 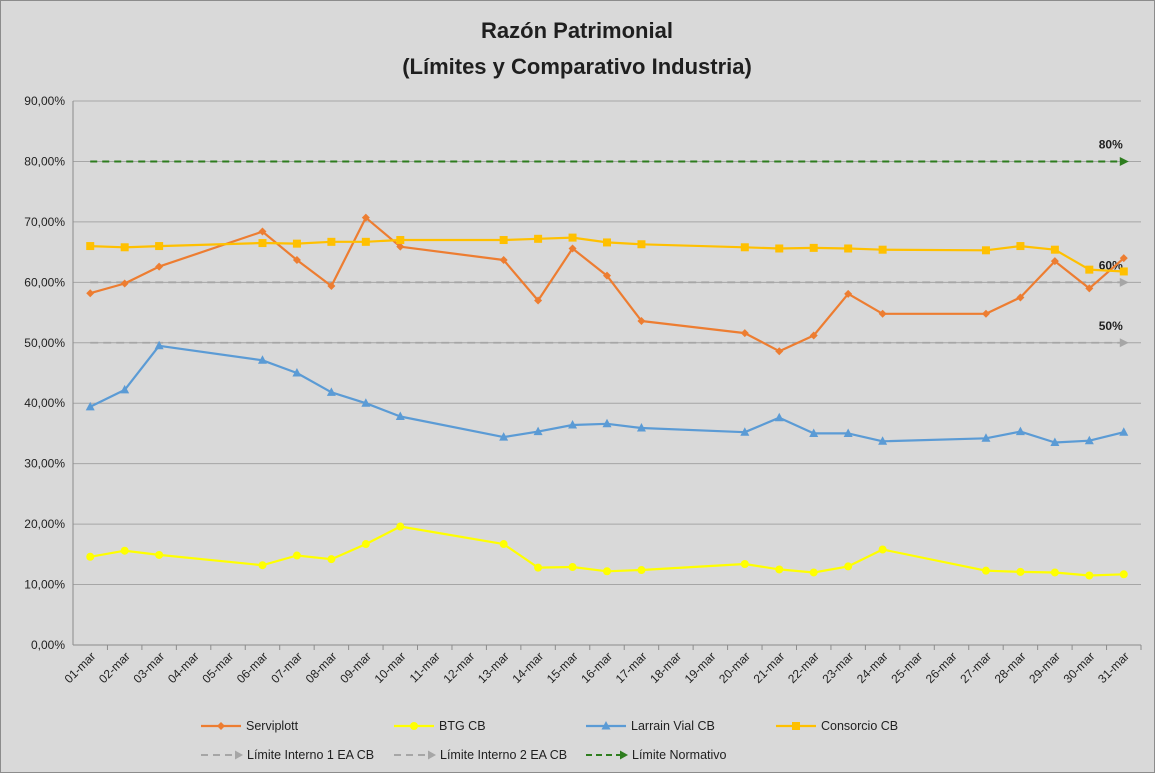 What do you see at coordinates (503, 755) in the screenshot?
I see `legend-label: Límite Interno 2 EA CB` at bounding box center [503, 755].